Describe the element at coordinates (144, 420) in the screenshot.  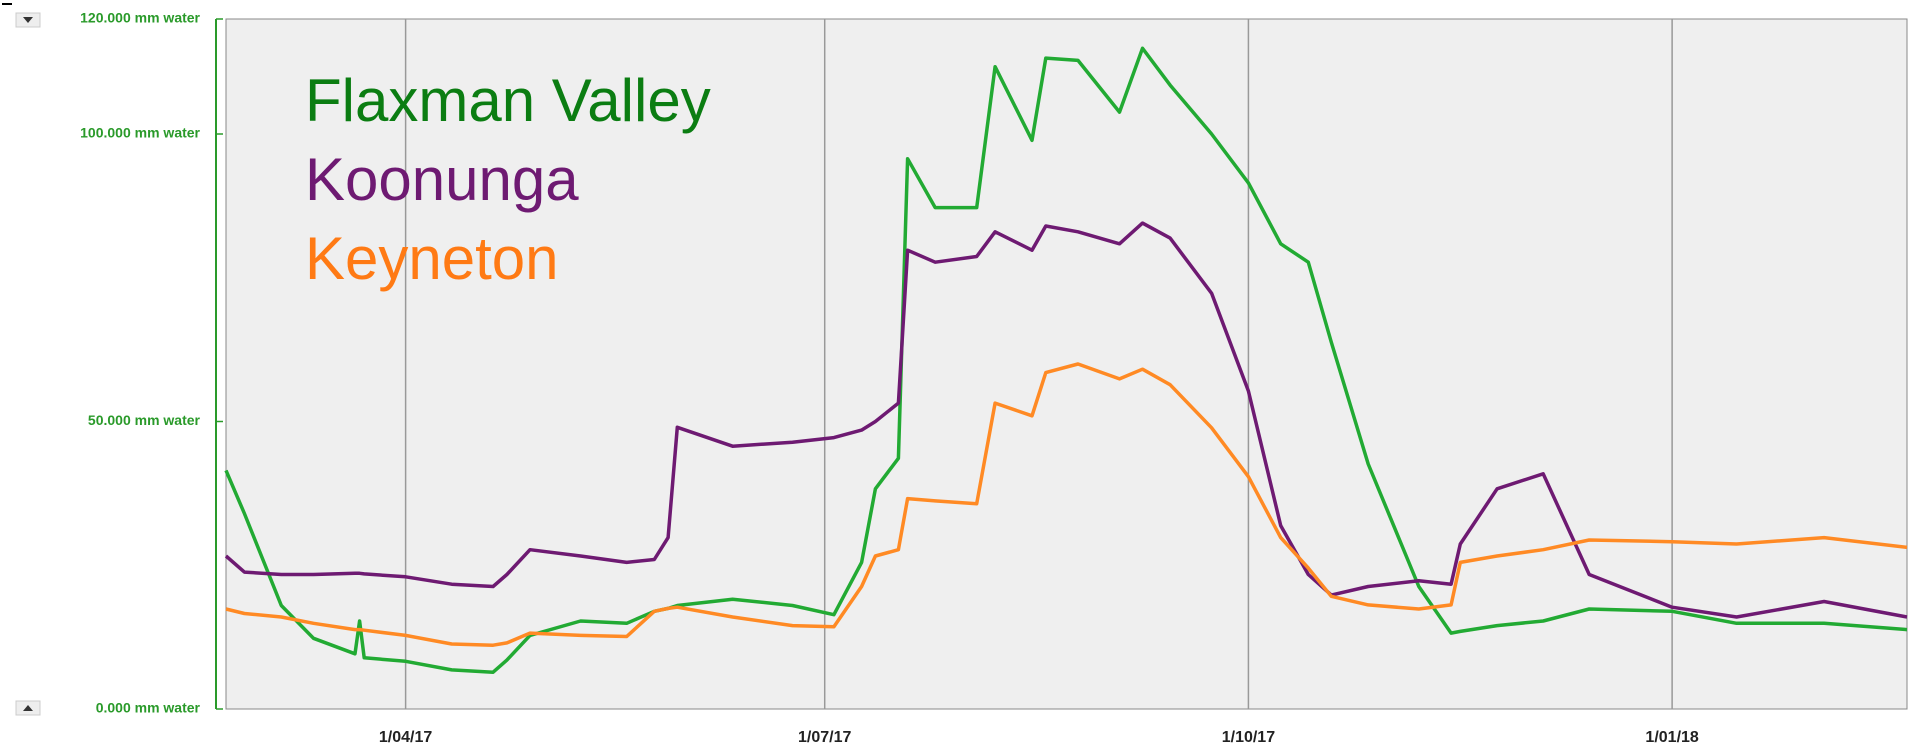
I see `y-tick-label: 50.000 mm water` at that location.